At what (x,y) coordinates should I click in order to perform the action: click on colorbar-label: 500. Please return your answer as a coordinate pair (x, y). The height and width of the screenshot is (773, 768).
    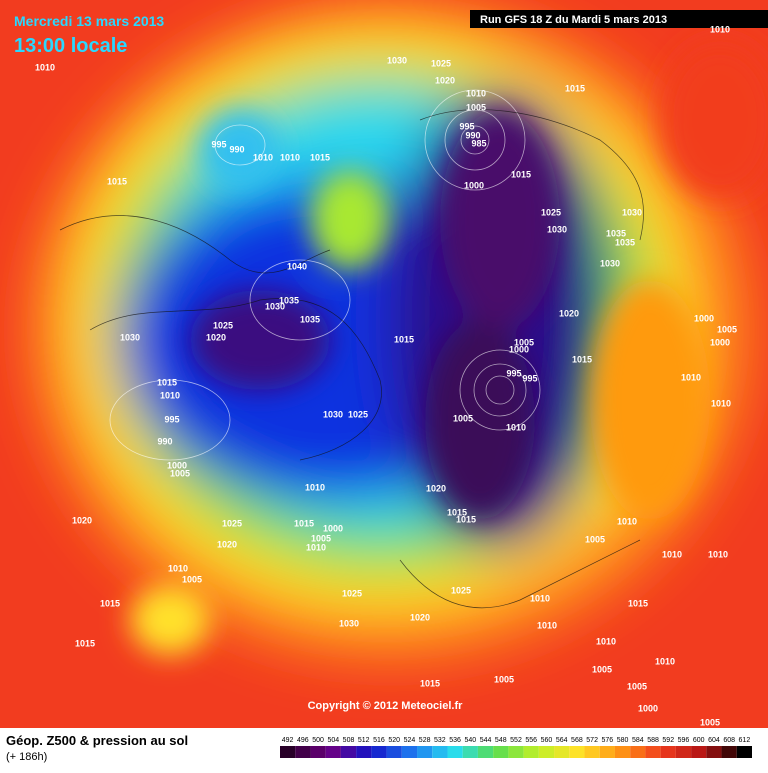
    Looking at the image, I should click on (318, 740).